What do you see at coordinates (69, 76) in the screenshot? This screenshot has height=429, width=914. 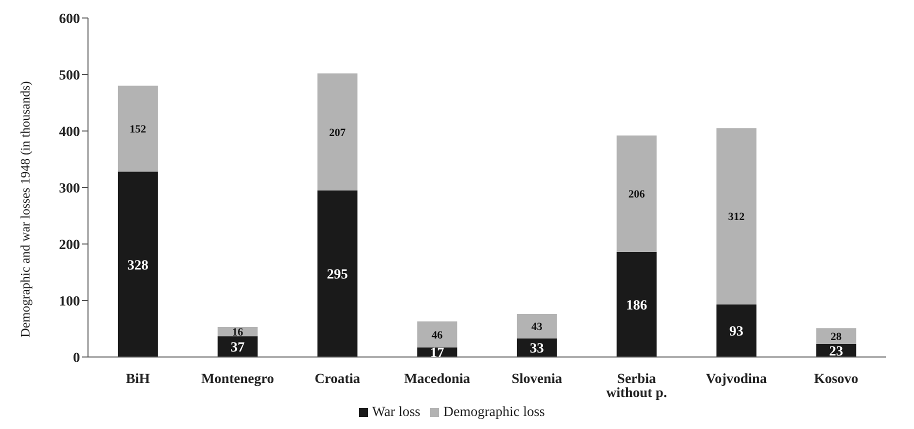 I see `y-tick-label: 500` at bounding box center [69, 76].